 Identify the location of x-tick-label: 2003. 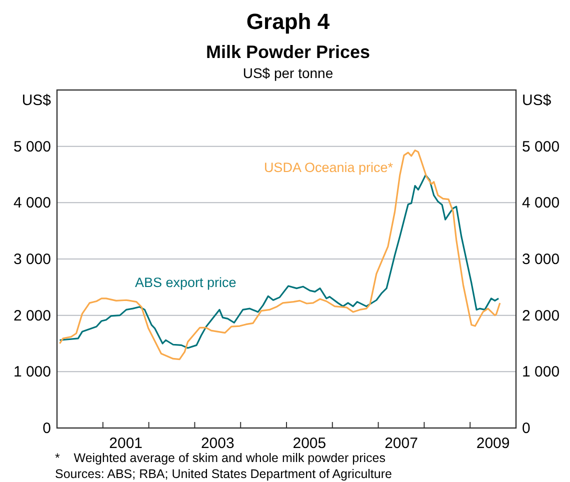
(217, 443).